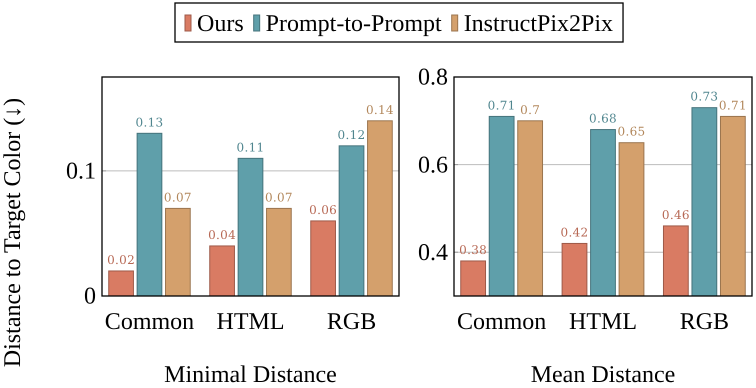  Describe the element at coordinates (574, 232) in the screenshot. I see `data-label: 0.42` at that location.